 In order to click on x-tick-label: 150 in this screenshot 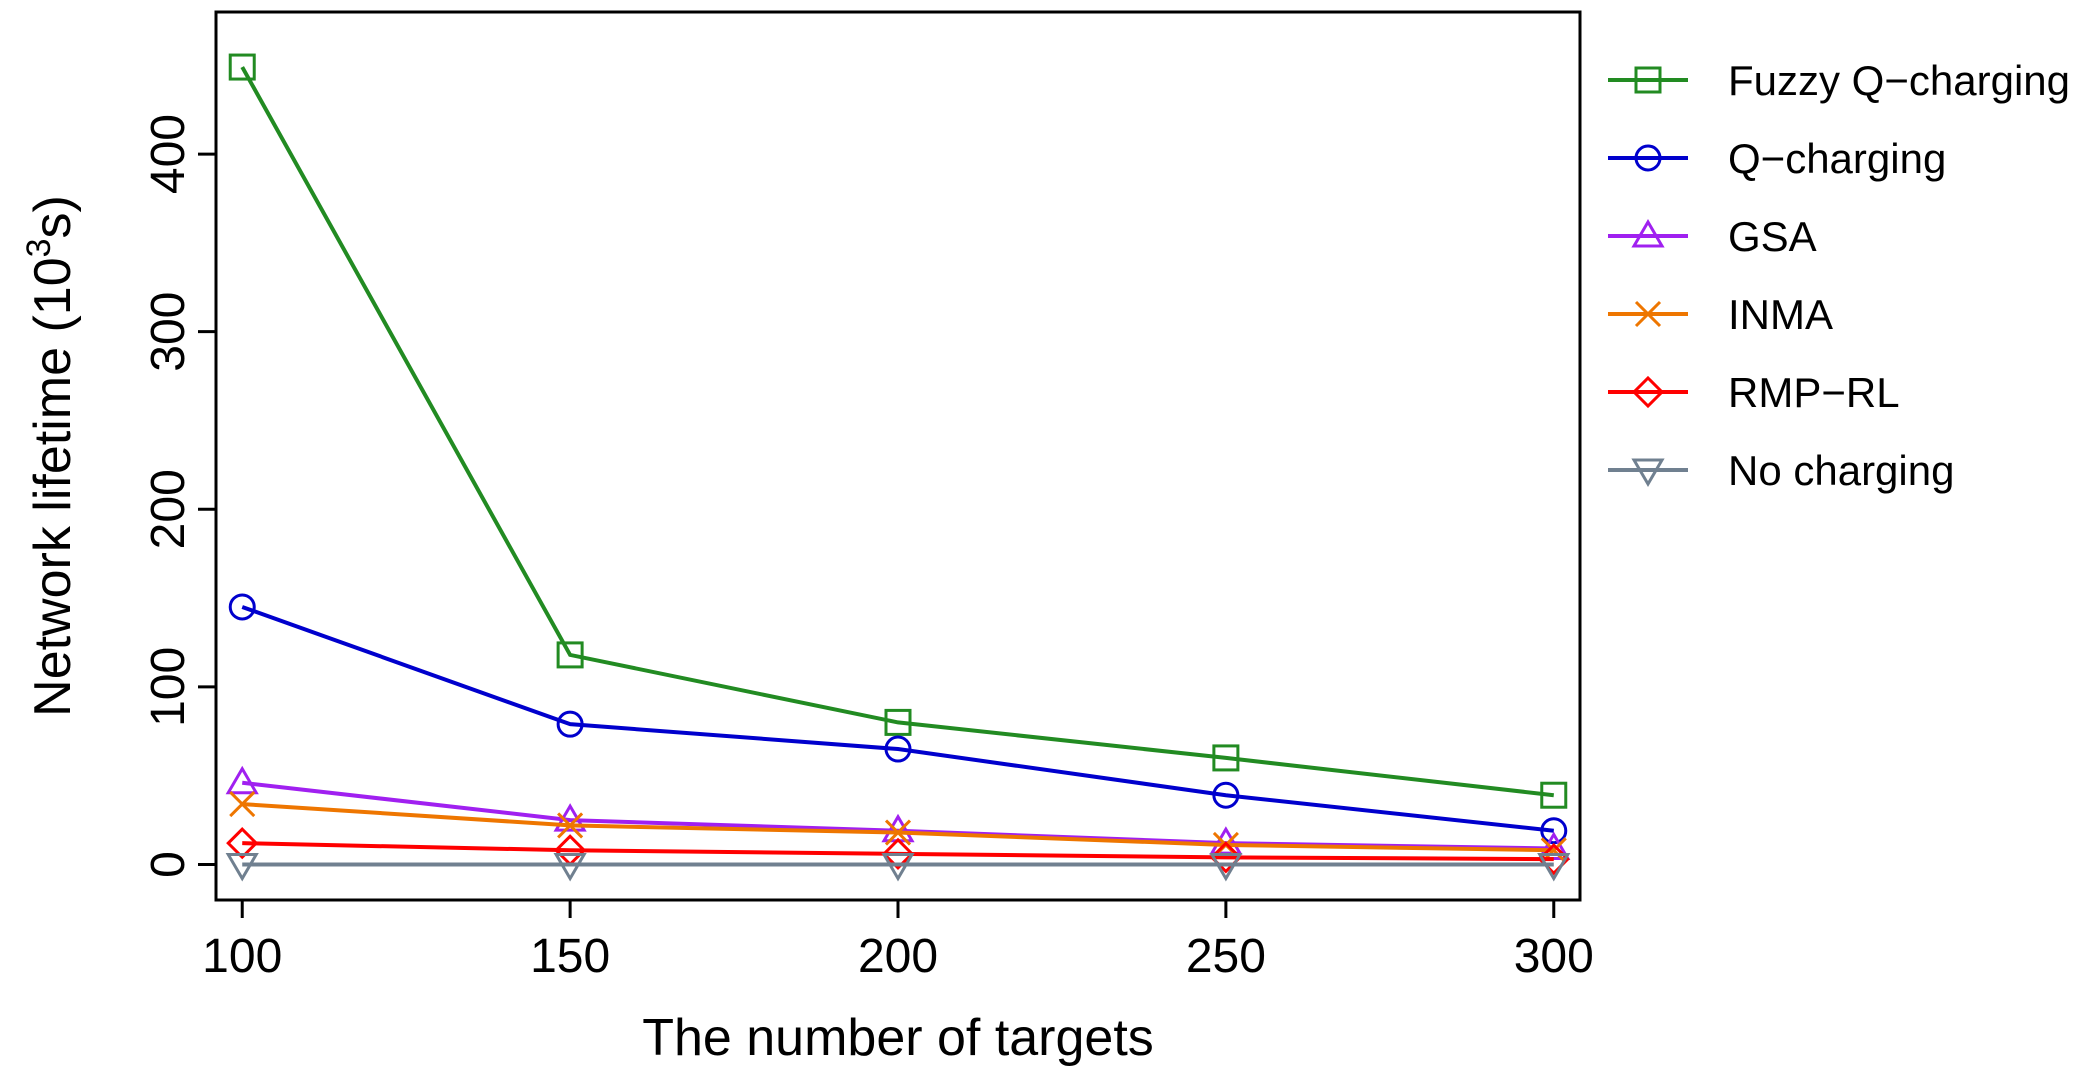, I will do `click(570, 956)`.